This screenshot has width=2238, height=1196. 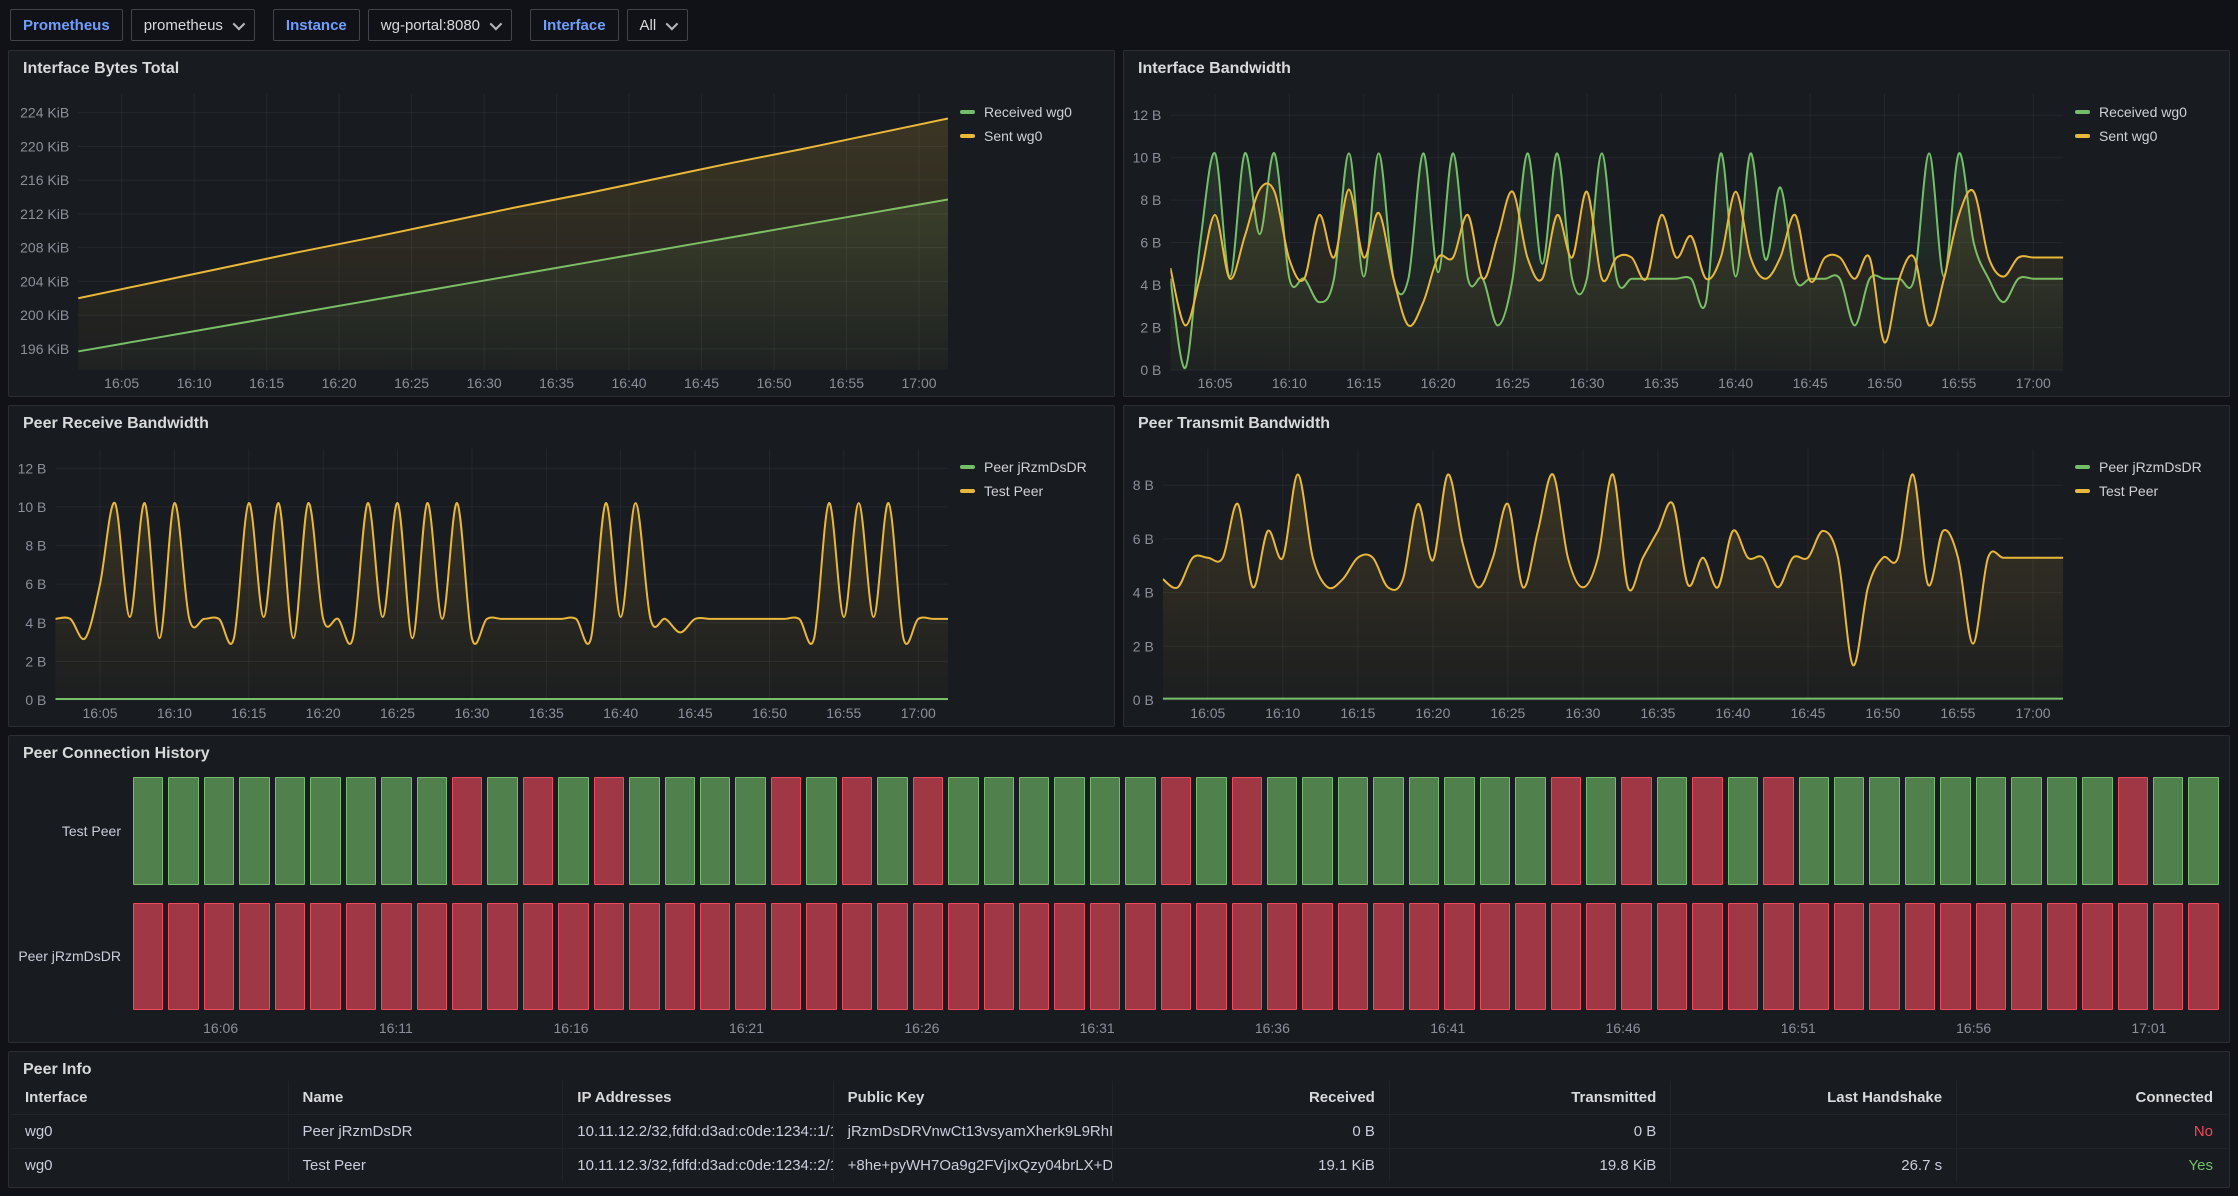 I want to click on timeline-row: Test Peer, so click(x=1114, y=831).